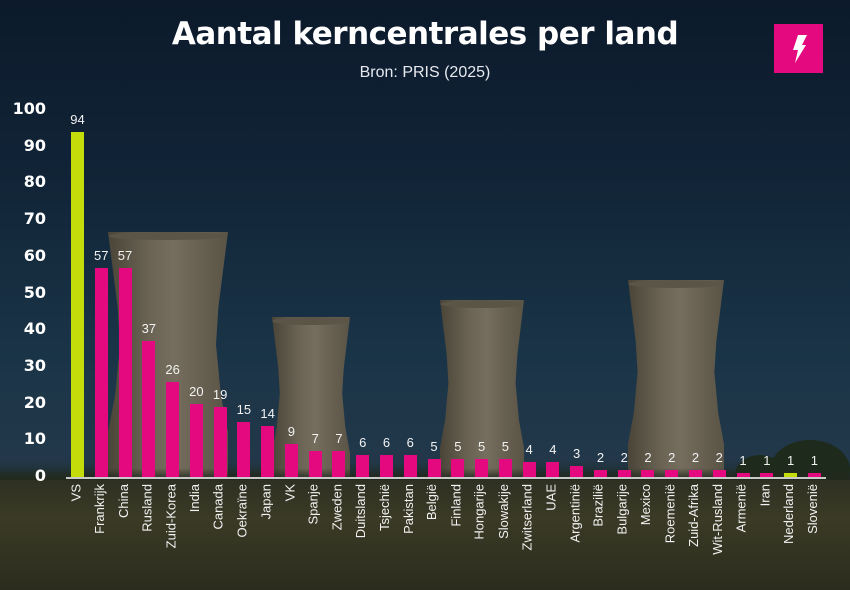  I want to click on bar-zwitserland, so click(529, 469).